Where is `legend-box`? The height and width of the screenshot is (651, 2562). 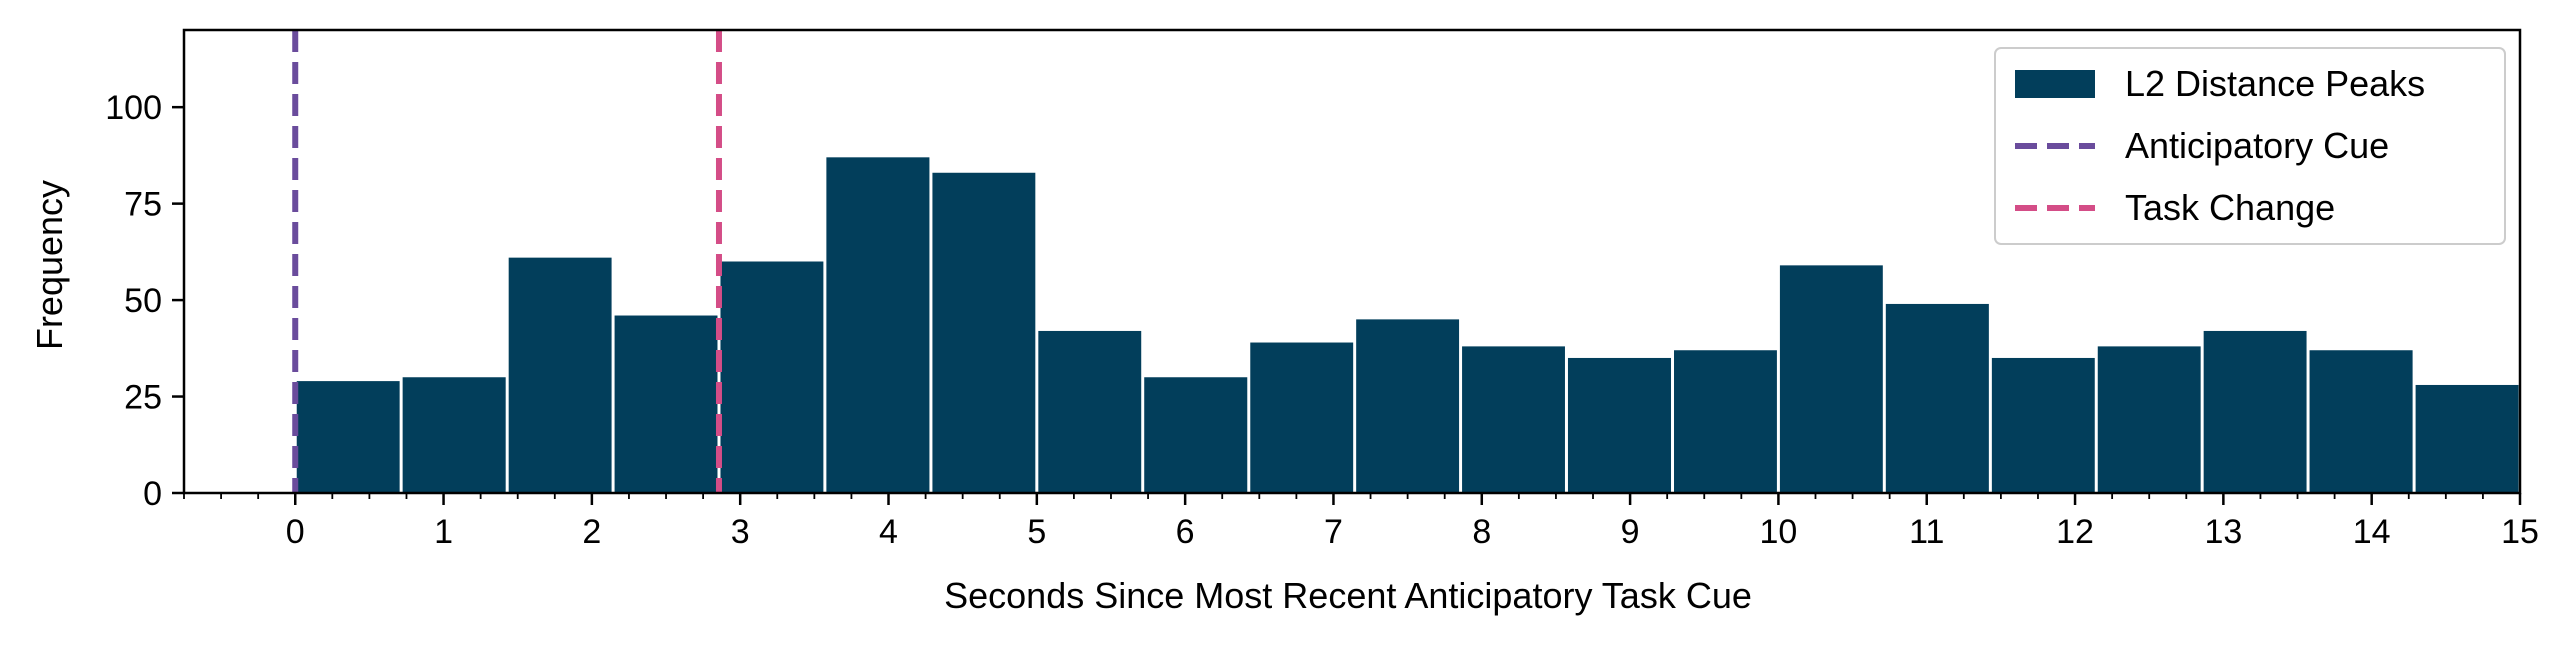
legend-box is located at coordinates (2250, 146).